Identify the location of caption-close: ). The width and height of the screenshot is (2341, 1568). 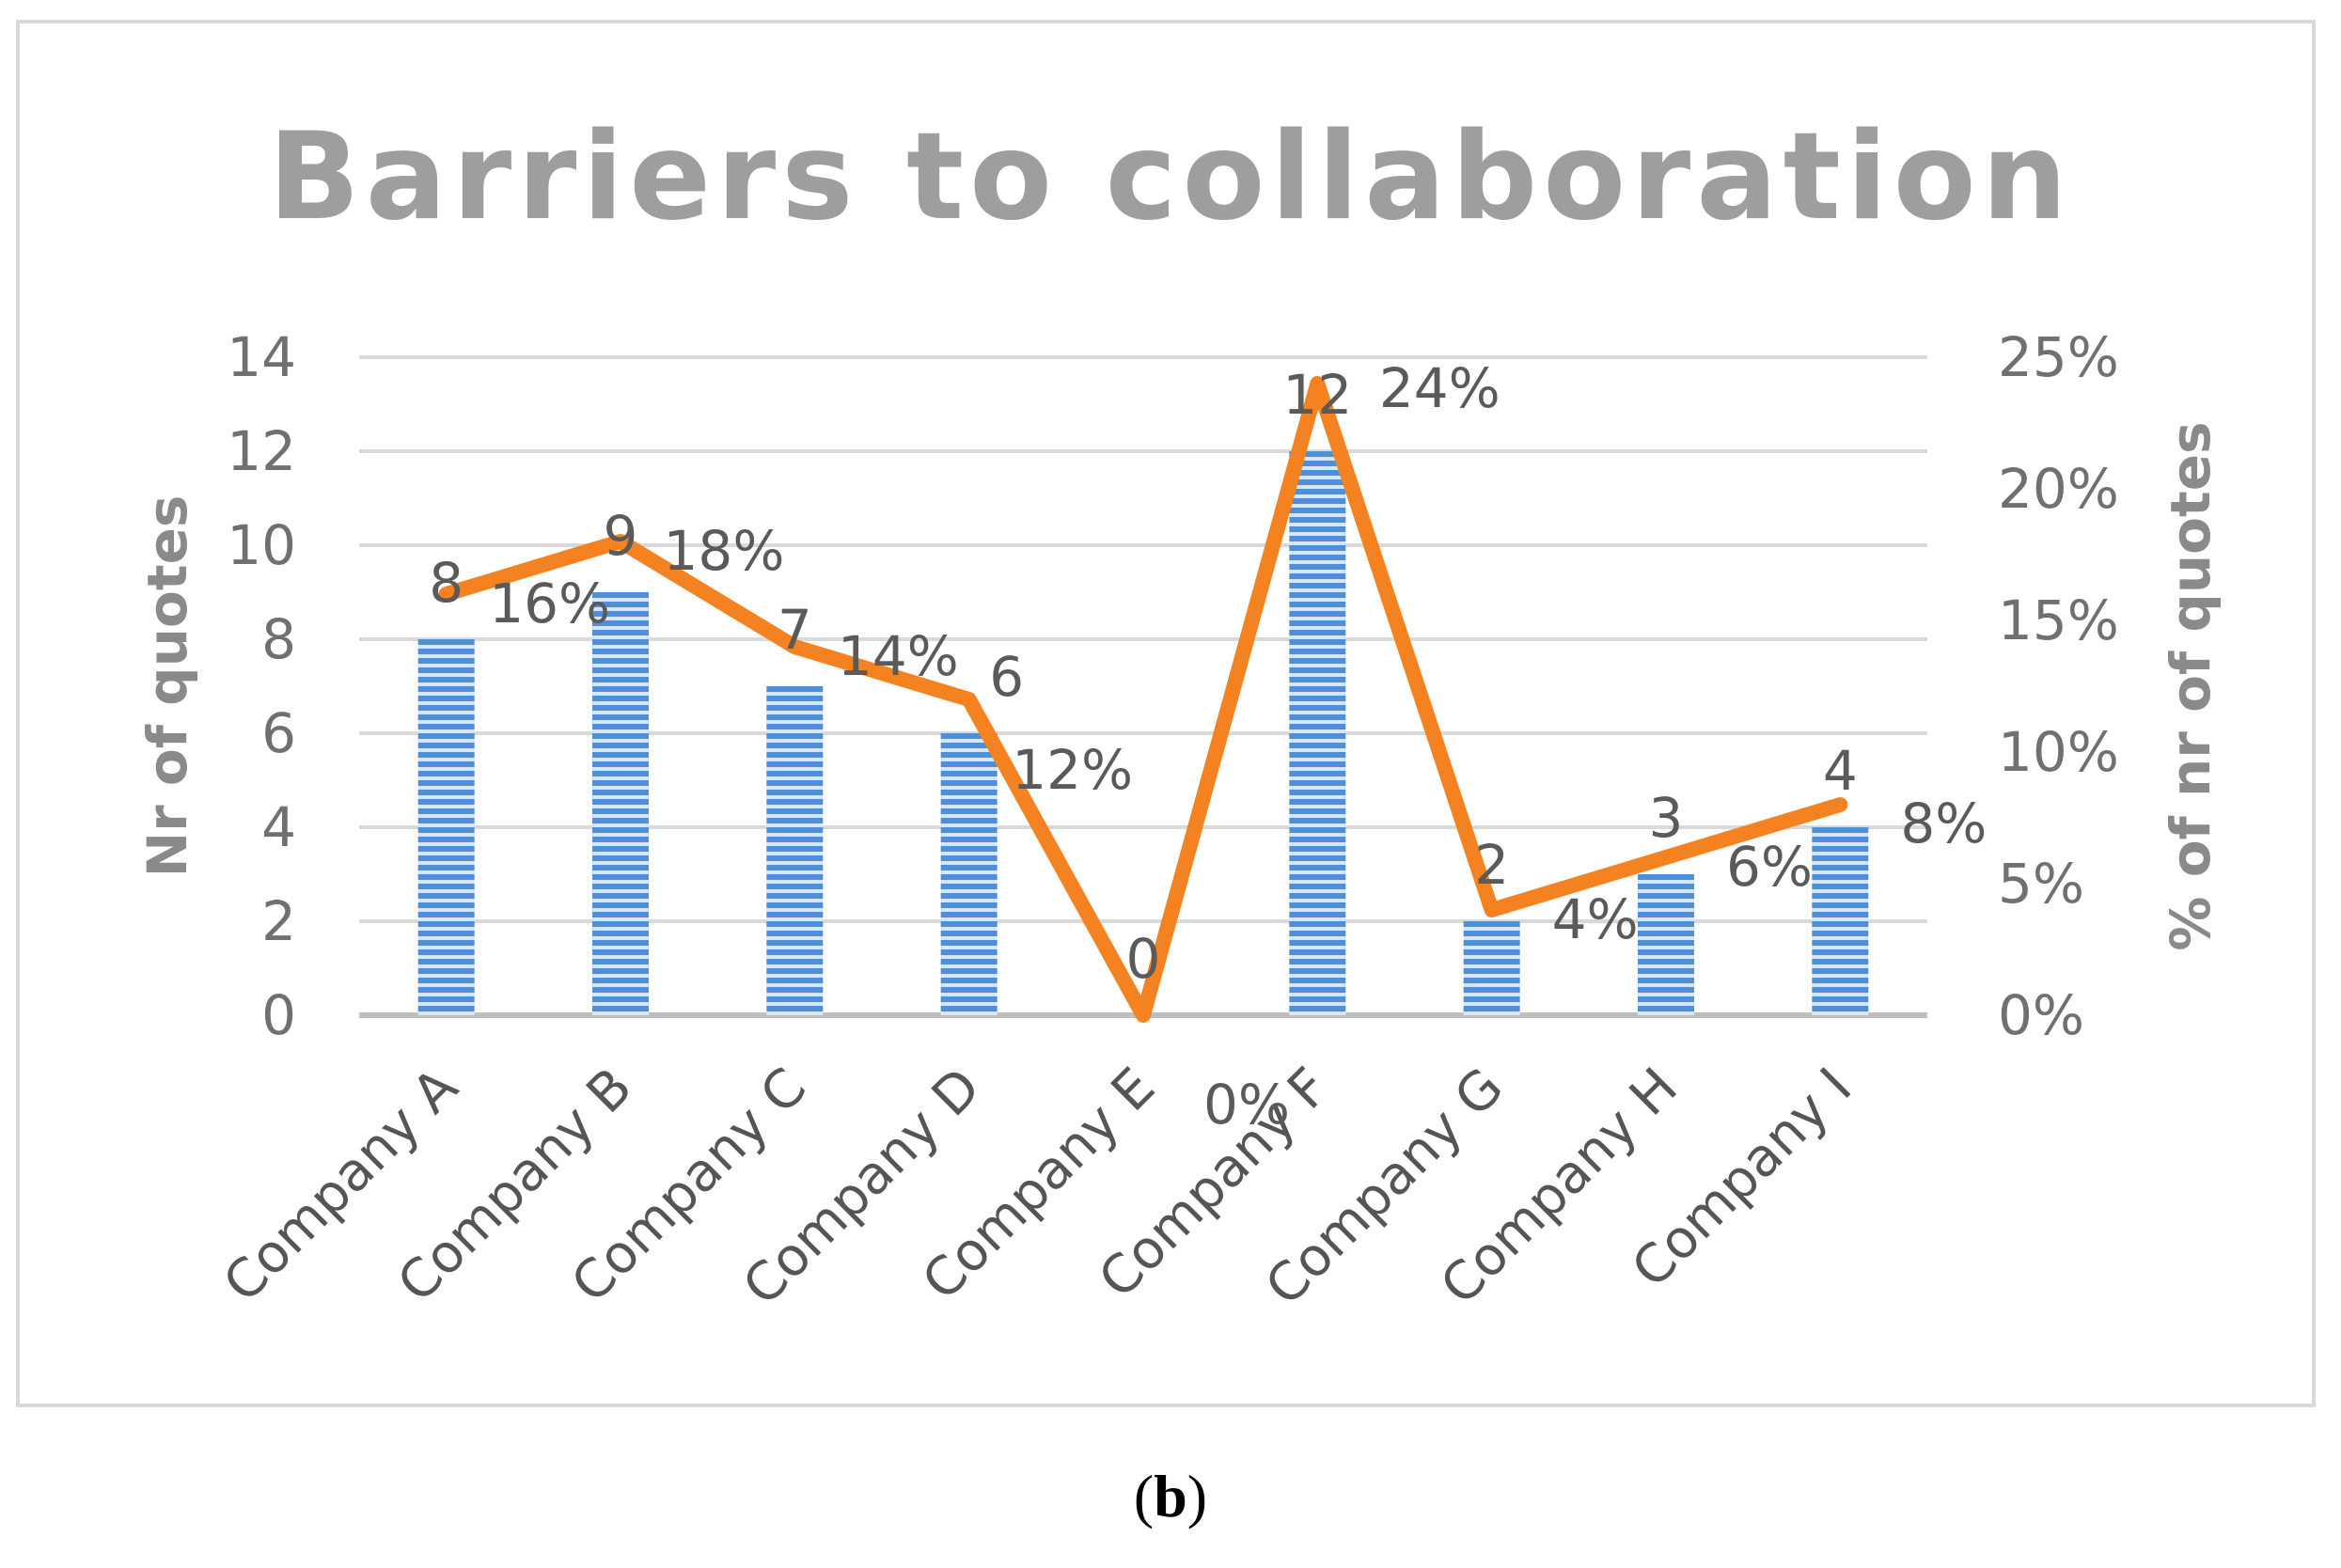
(1197, 1496).